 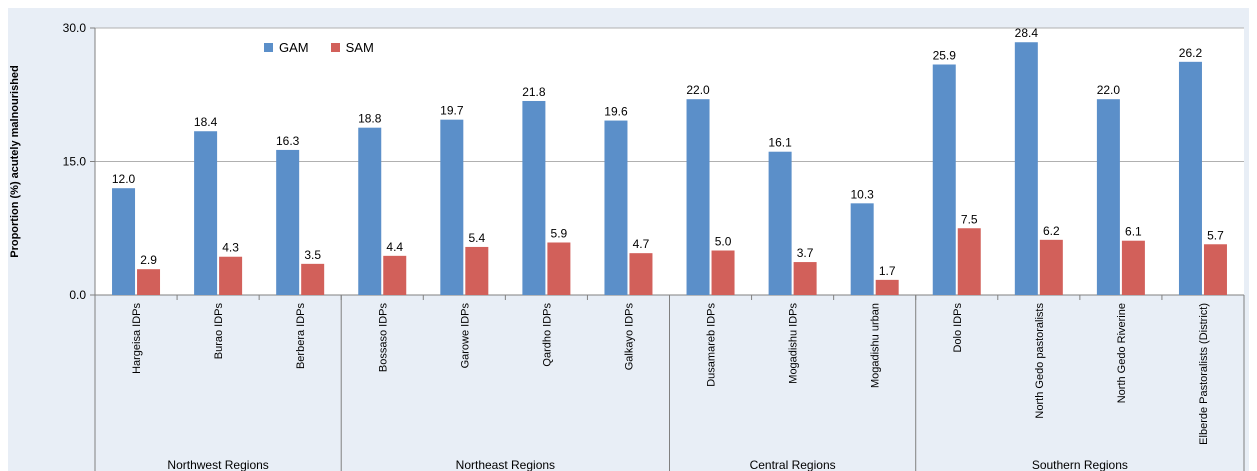 I want to click on legend-swatch-sam, so click(x=335, y=47).